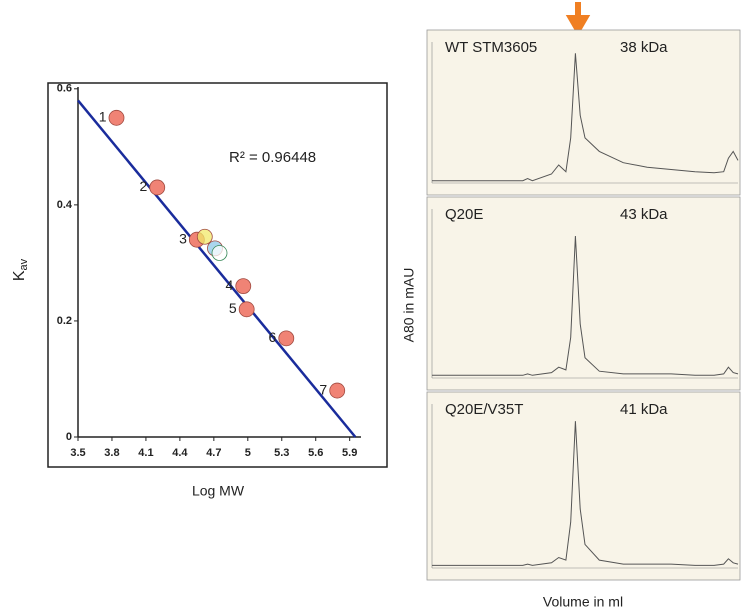 The width and height of the screenshot is (750, 616). Describe the element at coordinates (65, 205) in the screenshot. I see `y-tick-label: 0.4` at that location.